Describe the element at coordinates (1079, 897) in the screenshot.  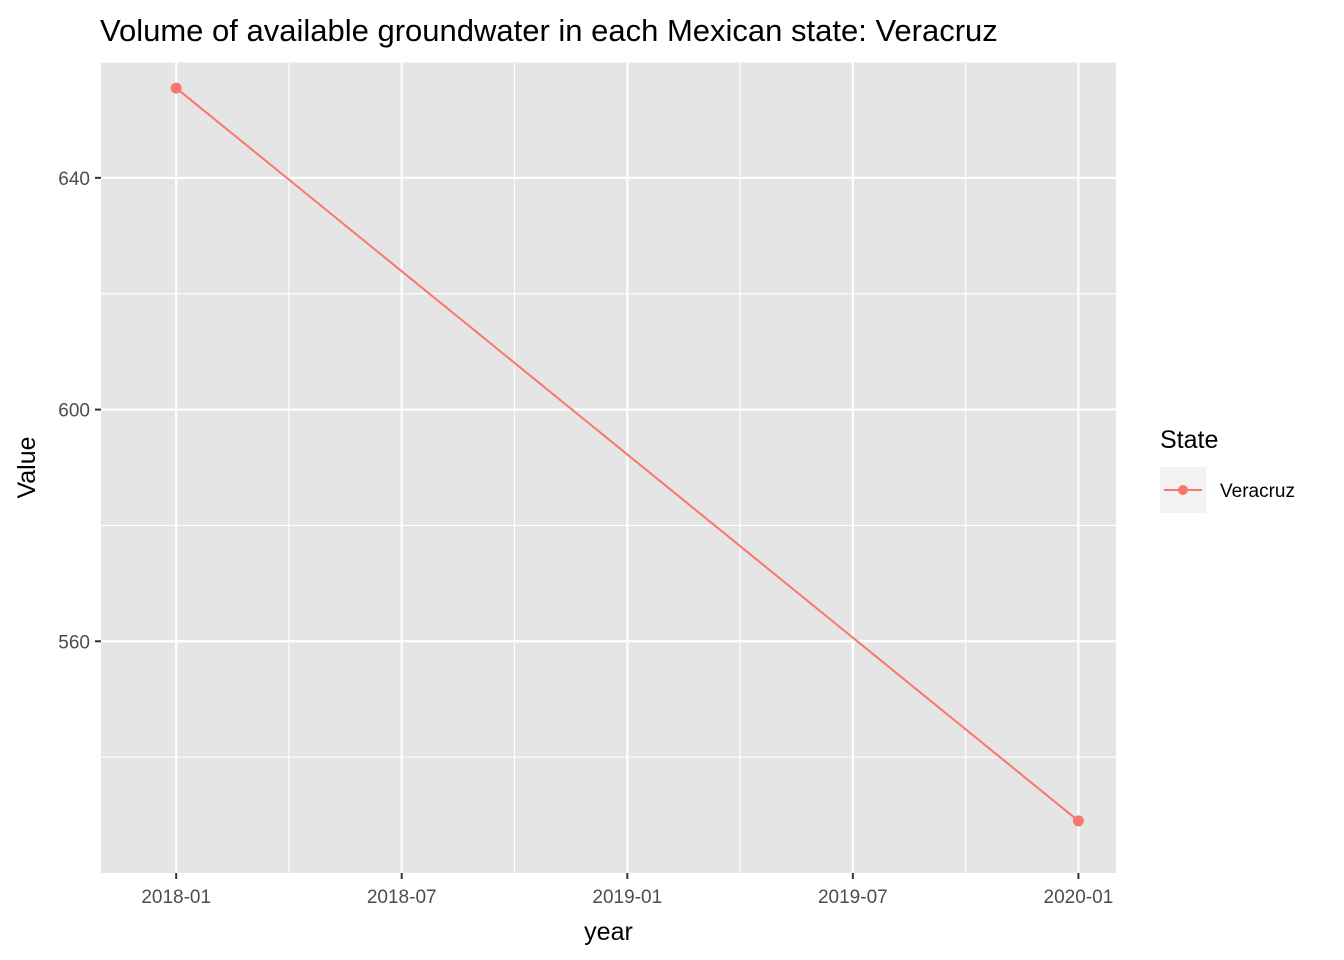
I see `x-tick-label: 2020-01` at that location.